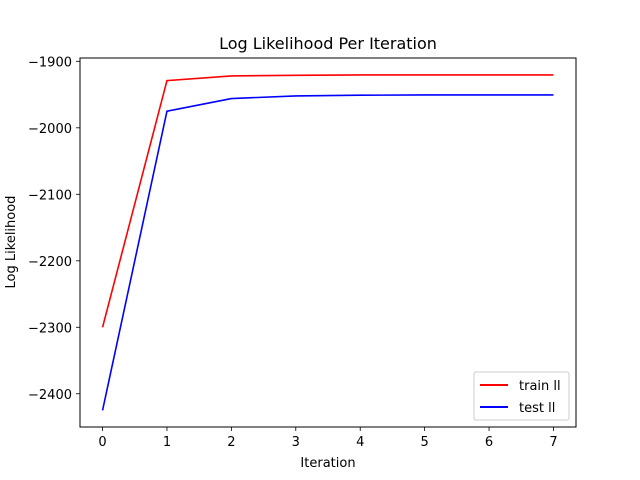  What do you see at coordinates (327, 463) in the screenshot?
I see `x-axis-label: Iteration` at bounding box center [327, 463].